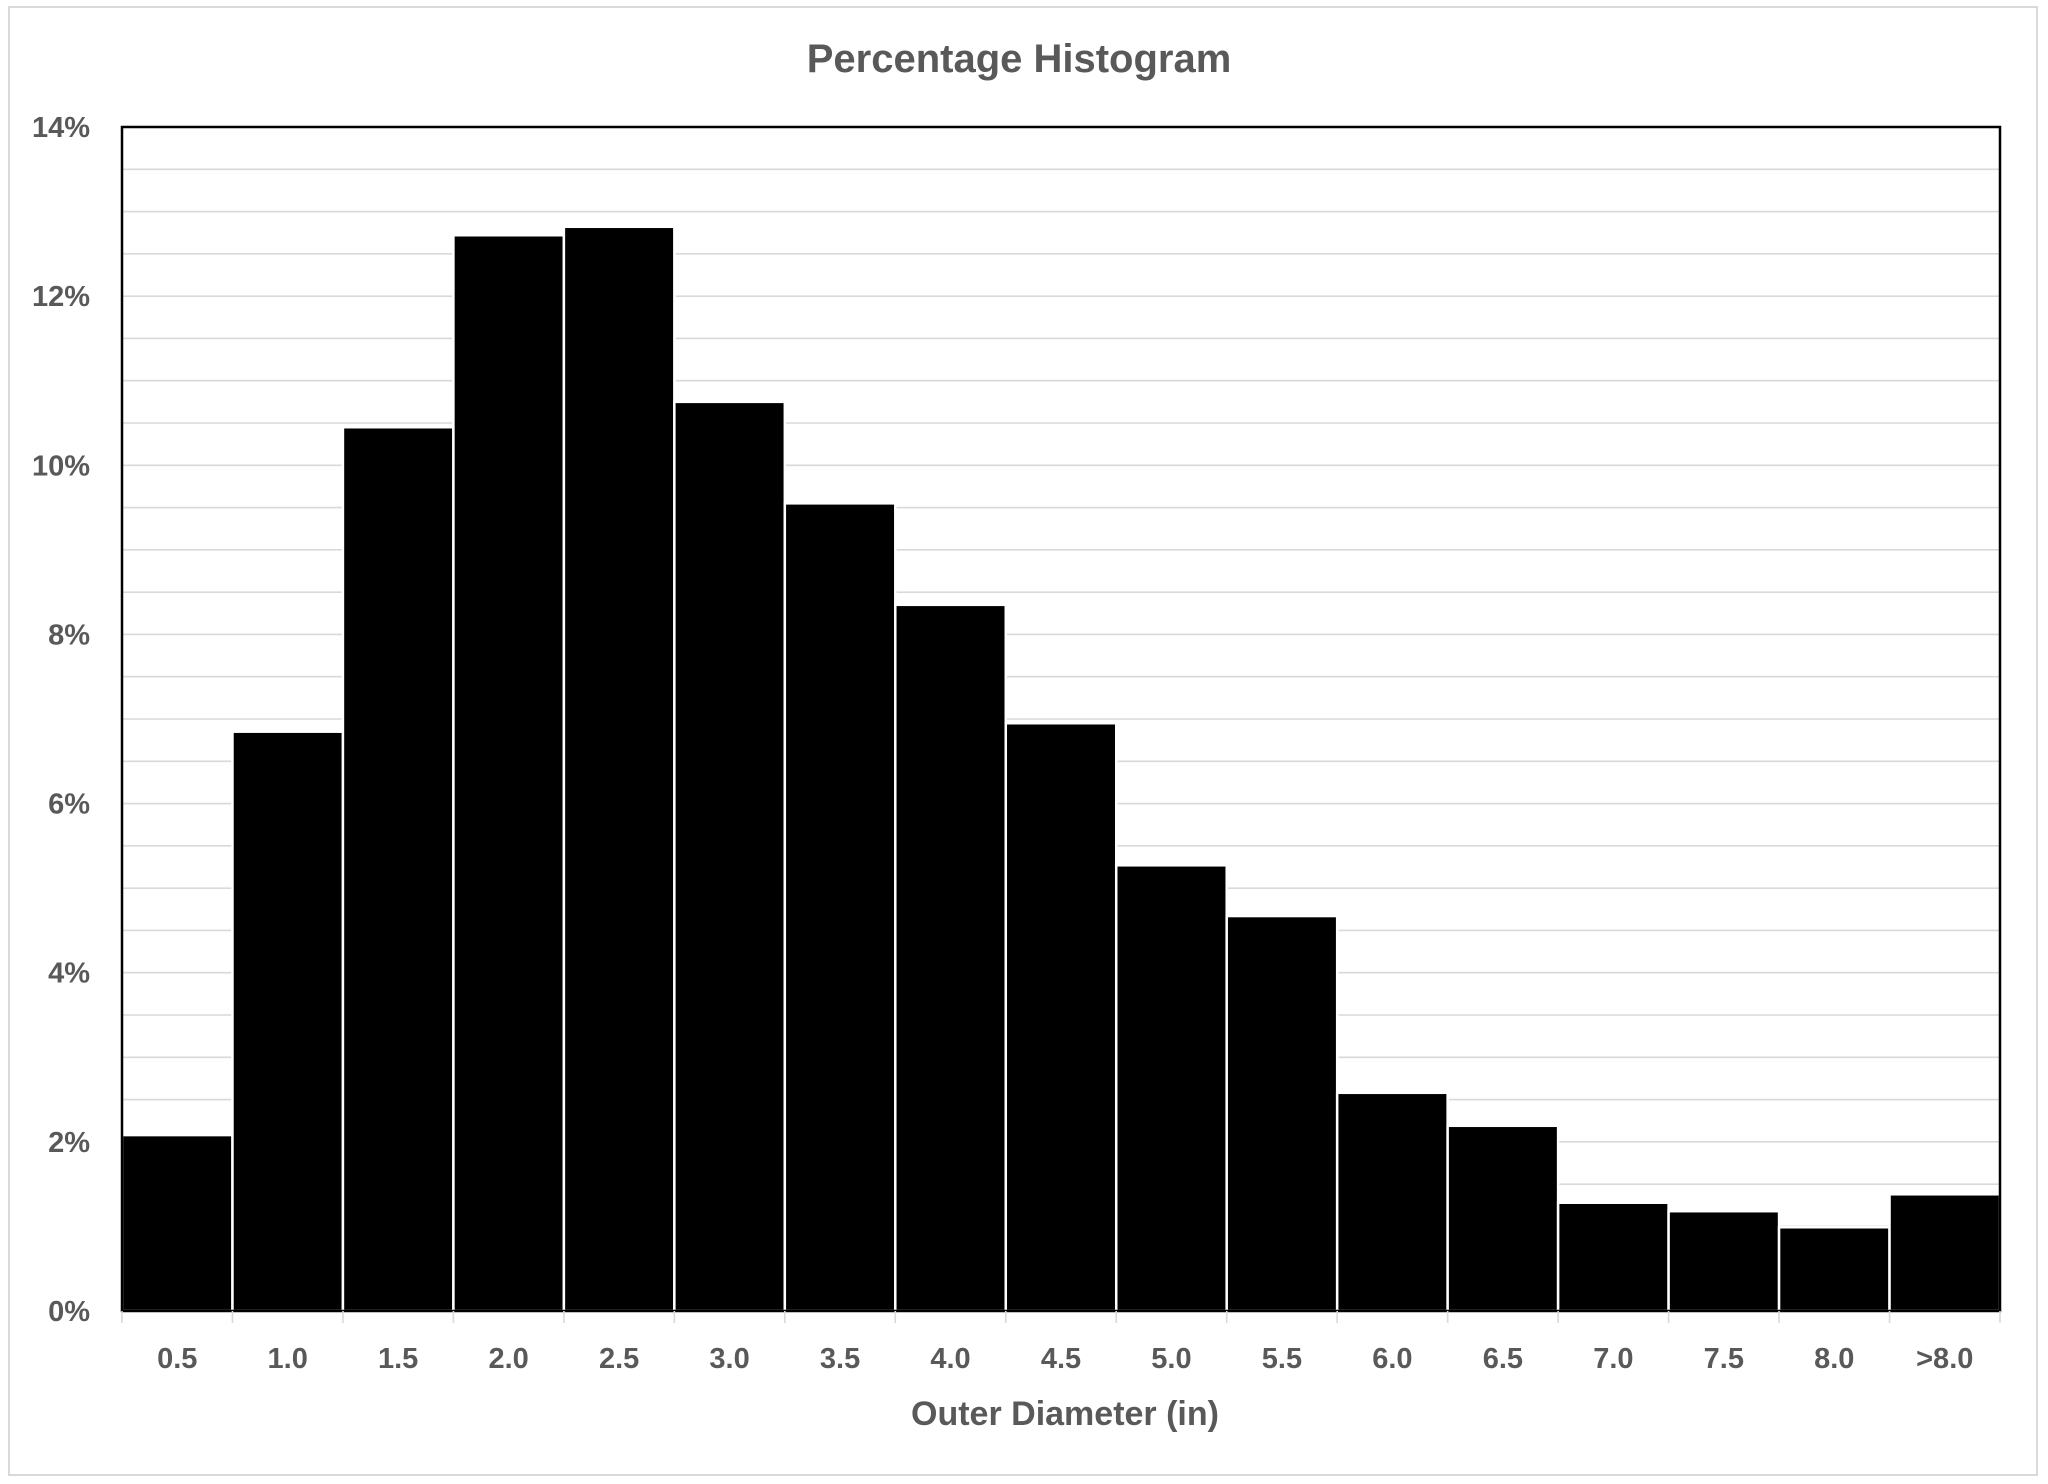 Image resolution: width=2048 pixels, height=1484 pixels. I want to click on x-tick-label: 3.5, so click(840, 1359).